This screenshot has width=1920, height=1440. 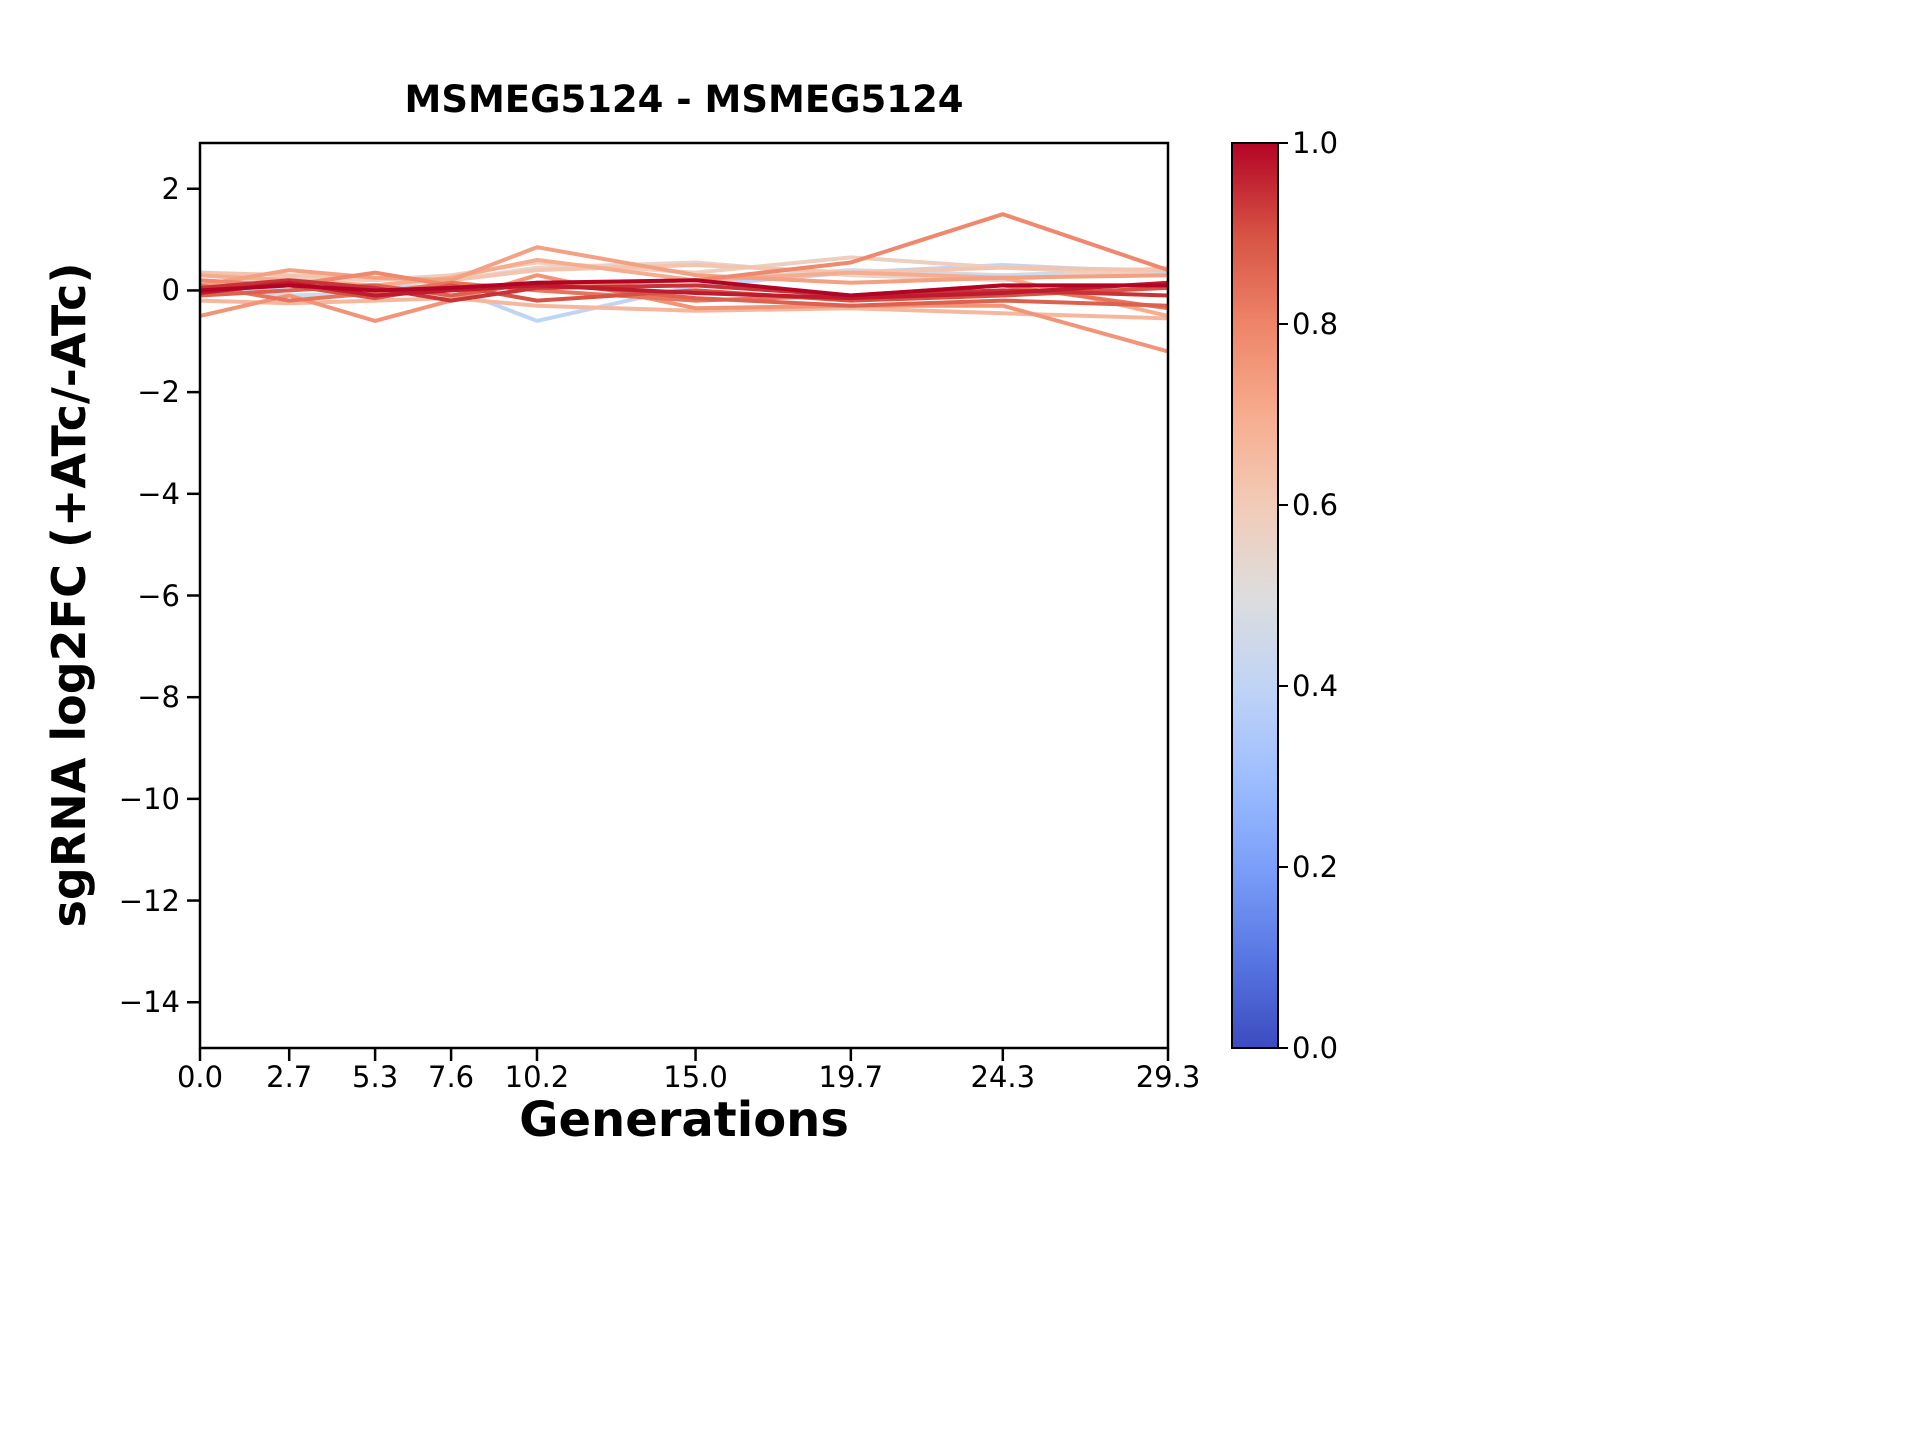 I want to click on x-tick-label: 10.2, so click(x=537, y=1077).